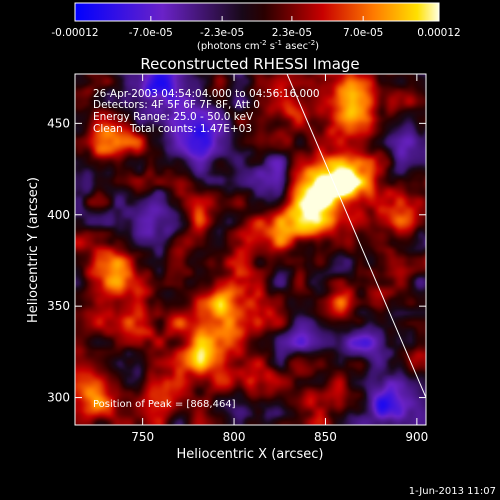  What do you see at coordinates (58, 215) in the screenshot?
I see `y-tick-label: 400` at bounding box center [58, 215].